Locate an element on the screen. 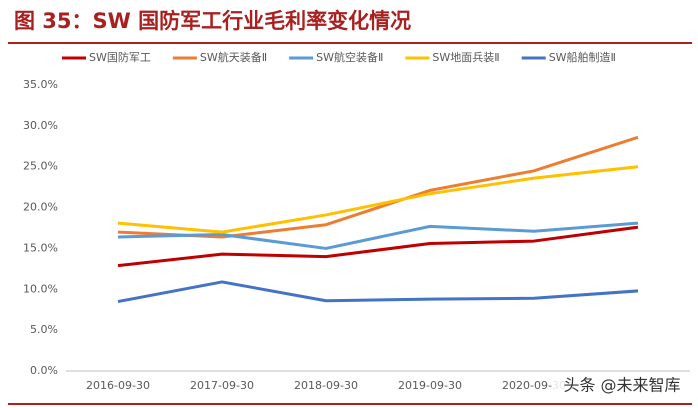 The width and height of the screenshot is (698, 408). watermark-bg is located at coordinates (622, 386).